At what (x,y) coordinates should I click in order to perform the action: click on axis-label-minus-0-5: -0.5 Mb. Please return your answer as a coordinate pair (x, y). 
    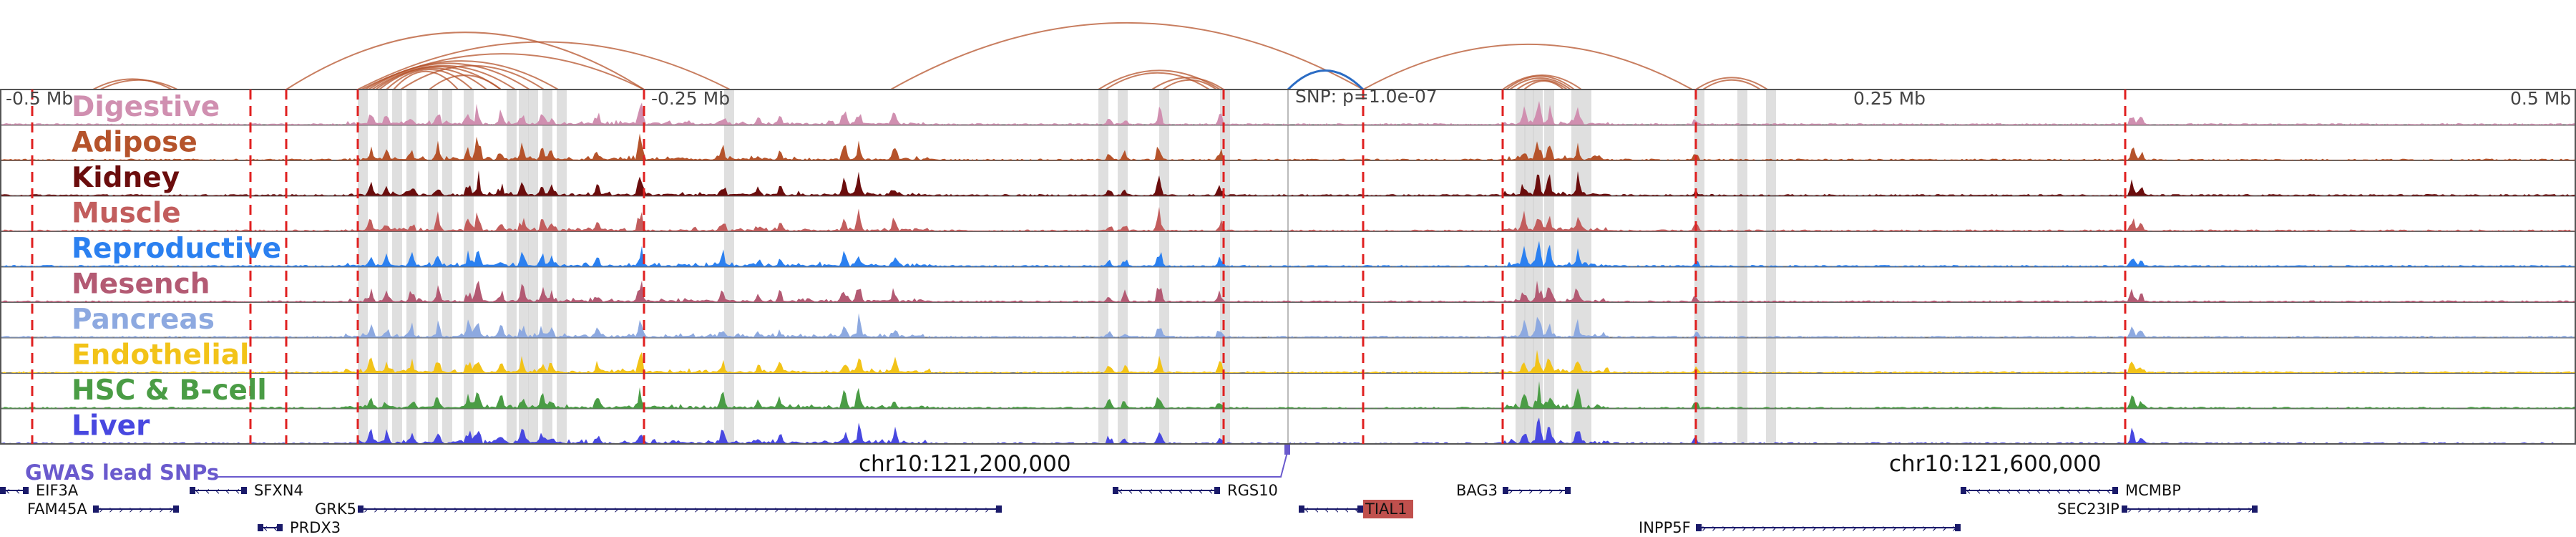
    Looking at the image, I should click on (39, 98).